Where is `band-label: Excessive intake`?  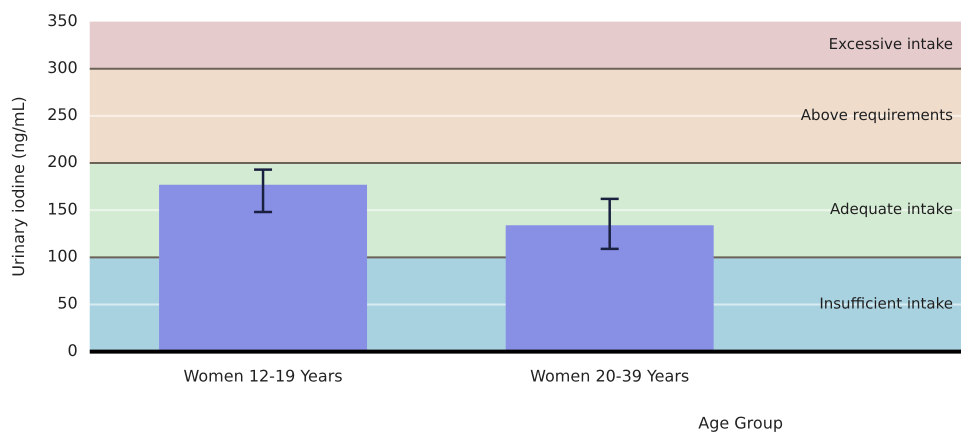 band-label: Excessive intake is located at coordinates (890, 44).